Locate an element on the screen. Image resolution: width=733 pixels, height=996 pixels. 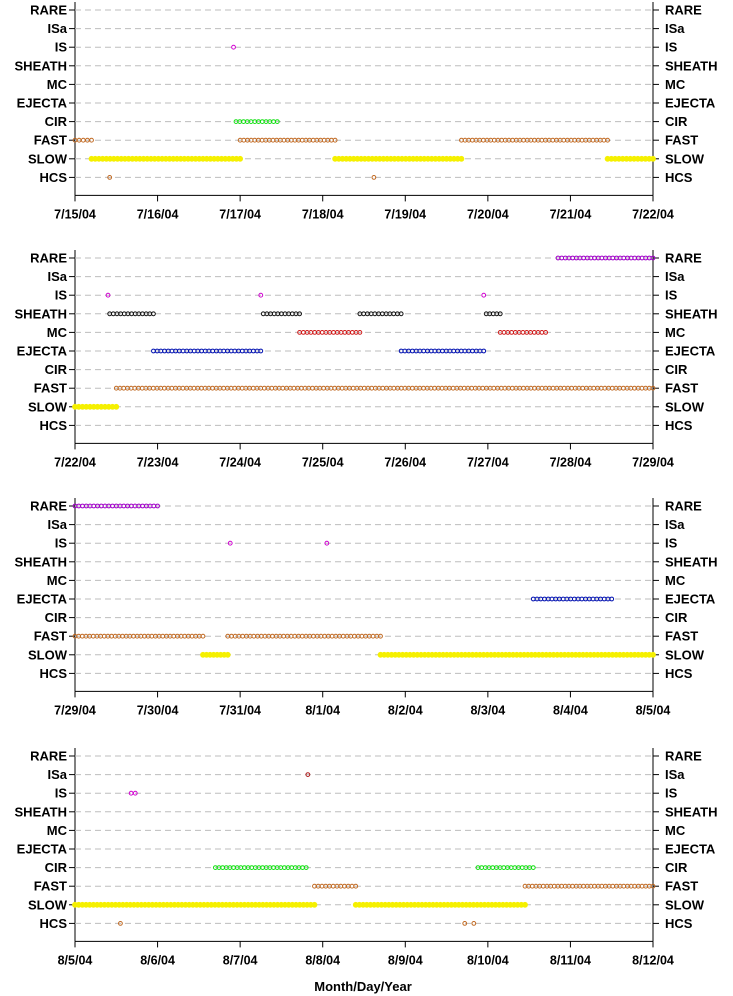
y-label-right-isa: ISa is located at coordinates (675, 774).